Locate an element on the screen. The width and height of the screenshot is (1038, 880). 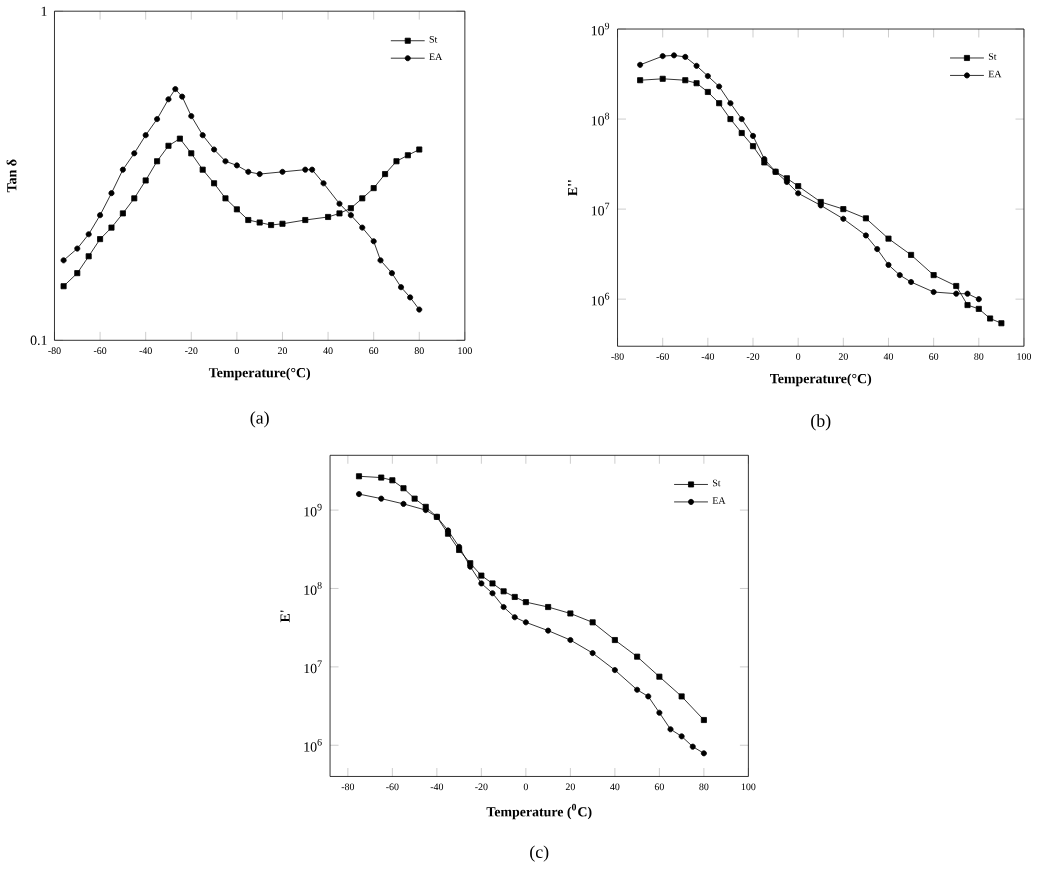
text: (a) is located at coordinates (259, 419).